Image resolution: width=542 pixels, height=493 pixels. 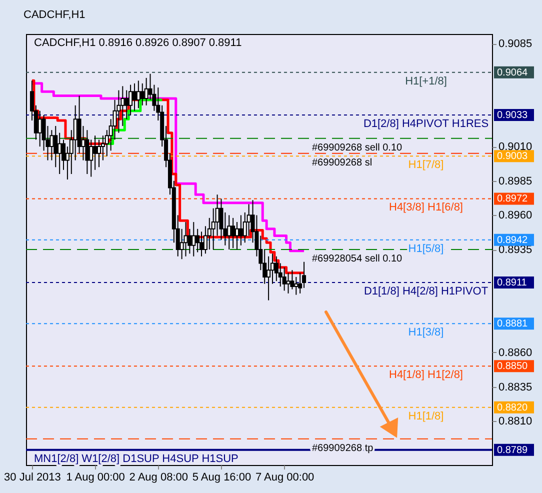 I want to click on ref-line-label: H1[3/8], so click(x=426, y=332).